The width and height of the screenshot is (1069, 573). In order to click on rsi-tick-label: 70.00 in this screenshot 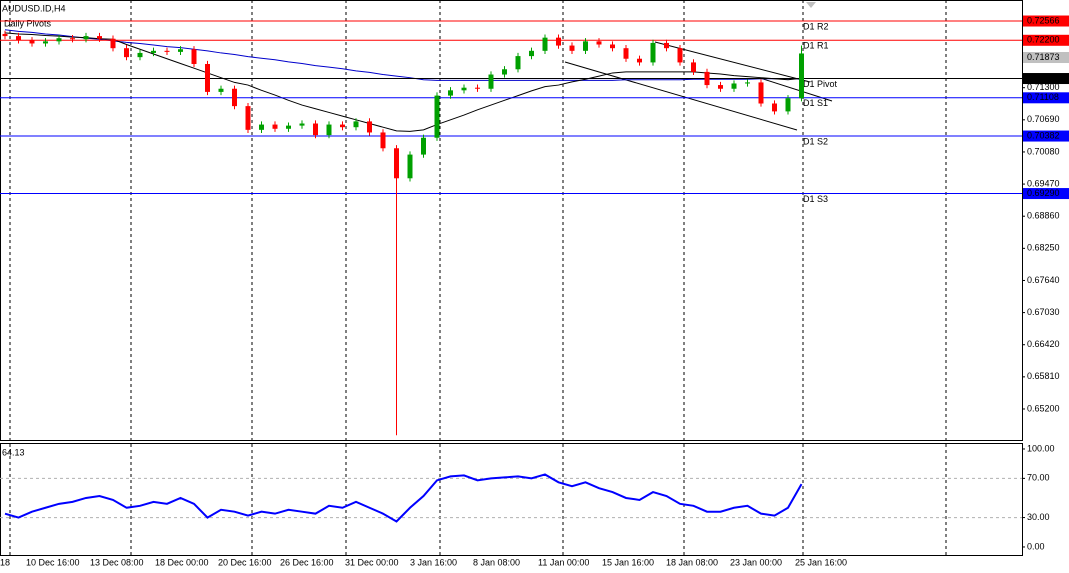, I will do `click(1038, 478)`.